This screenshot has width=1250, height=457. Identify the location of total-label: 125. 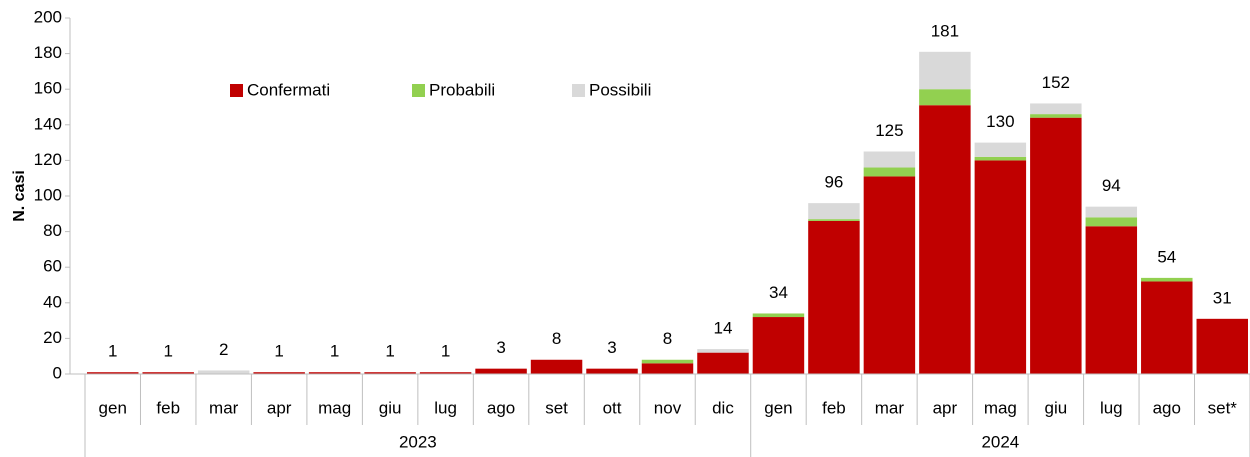
(889, 130).